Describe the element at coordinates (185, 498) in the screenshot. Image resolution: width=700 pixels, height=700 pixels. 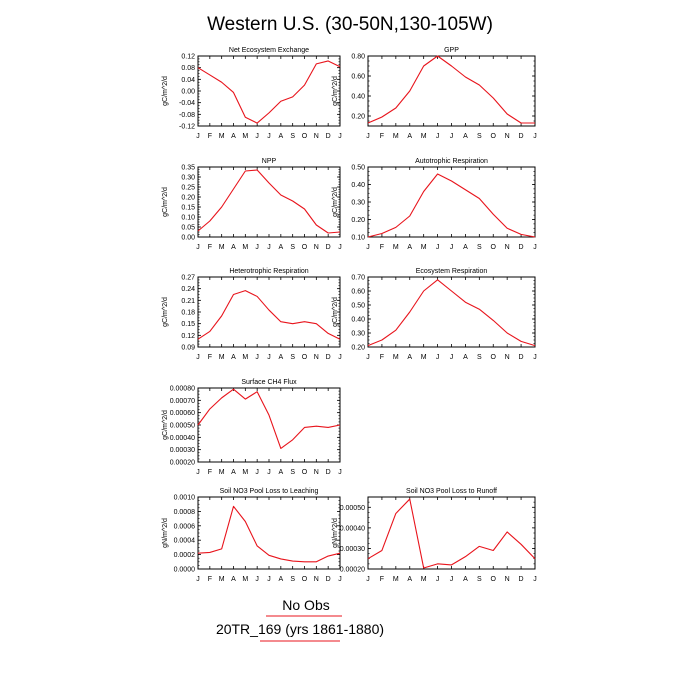
I see `y-tick-label: 0.0010` at that location.